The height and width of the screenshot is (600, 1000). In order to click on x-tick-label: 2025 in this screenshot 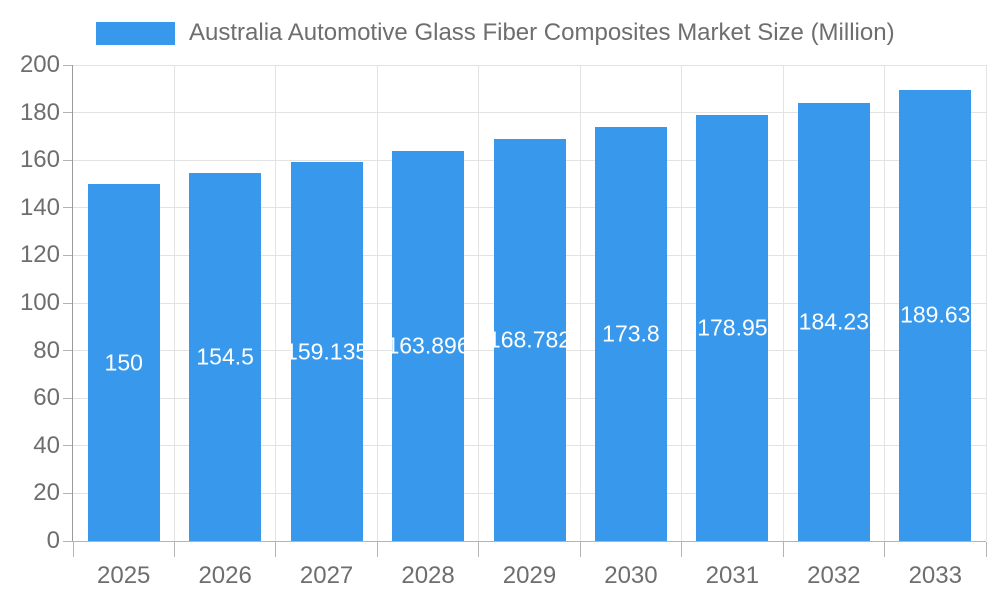, I will do `click(124, 575)`.